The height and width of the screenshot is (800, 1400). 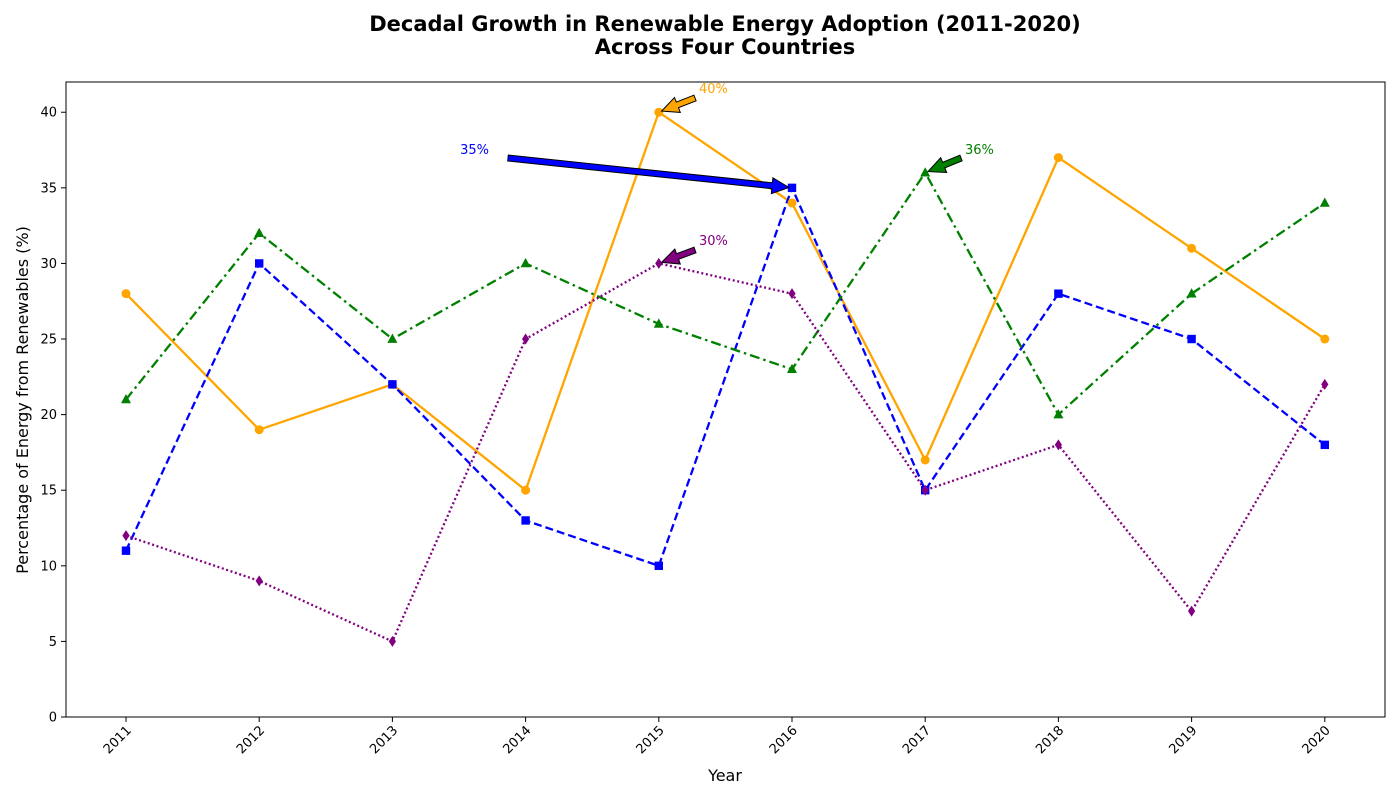 I want to click on y-tick-label: 40, so click(x=48, y=113).